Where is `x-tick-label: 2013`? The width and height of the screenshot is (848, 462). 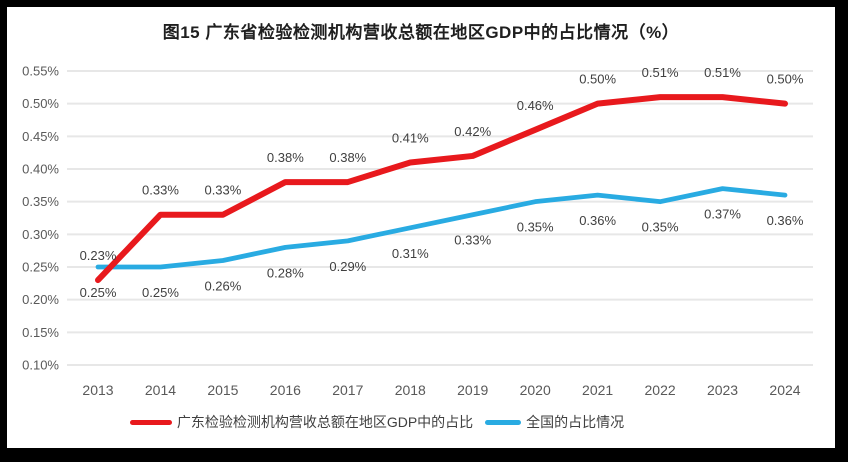 x-tick-label: 2013 is located at coordinates (97, 390).